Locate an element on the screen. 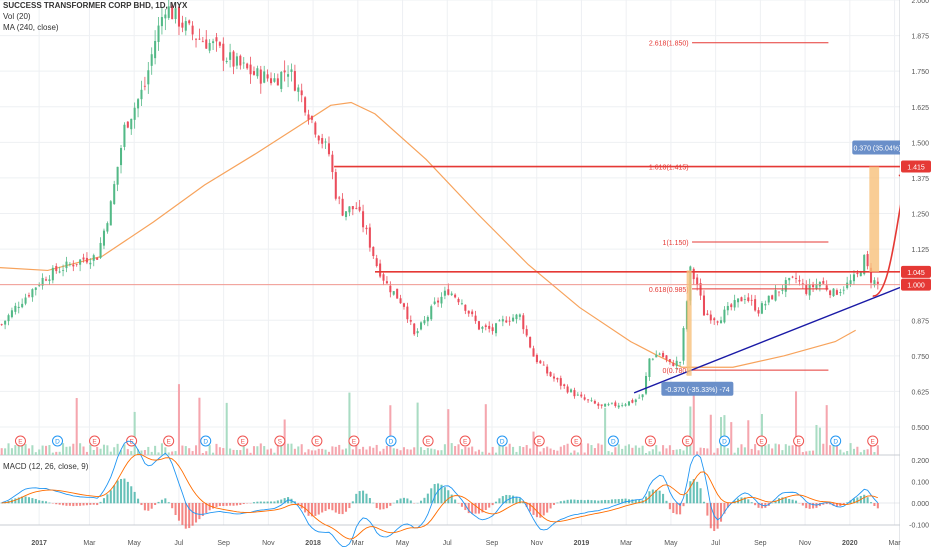 This screenshot has width=932, height=550. volume-legend: Vol (20) is located at coordinates (17, 16).